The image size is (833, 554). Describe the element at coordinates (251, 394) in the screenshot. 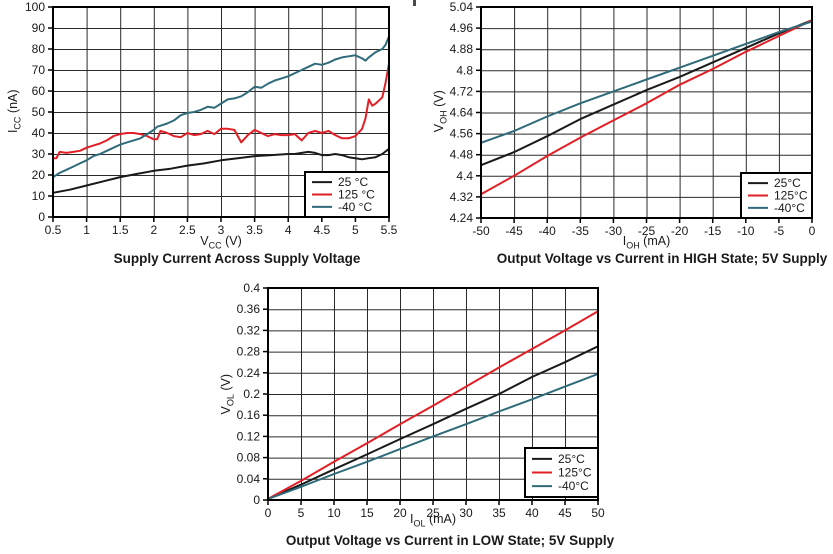

I see `svg-text: 0.2` at that location.